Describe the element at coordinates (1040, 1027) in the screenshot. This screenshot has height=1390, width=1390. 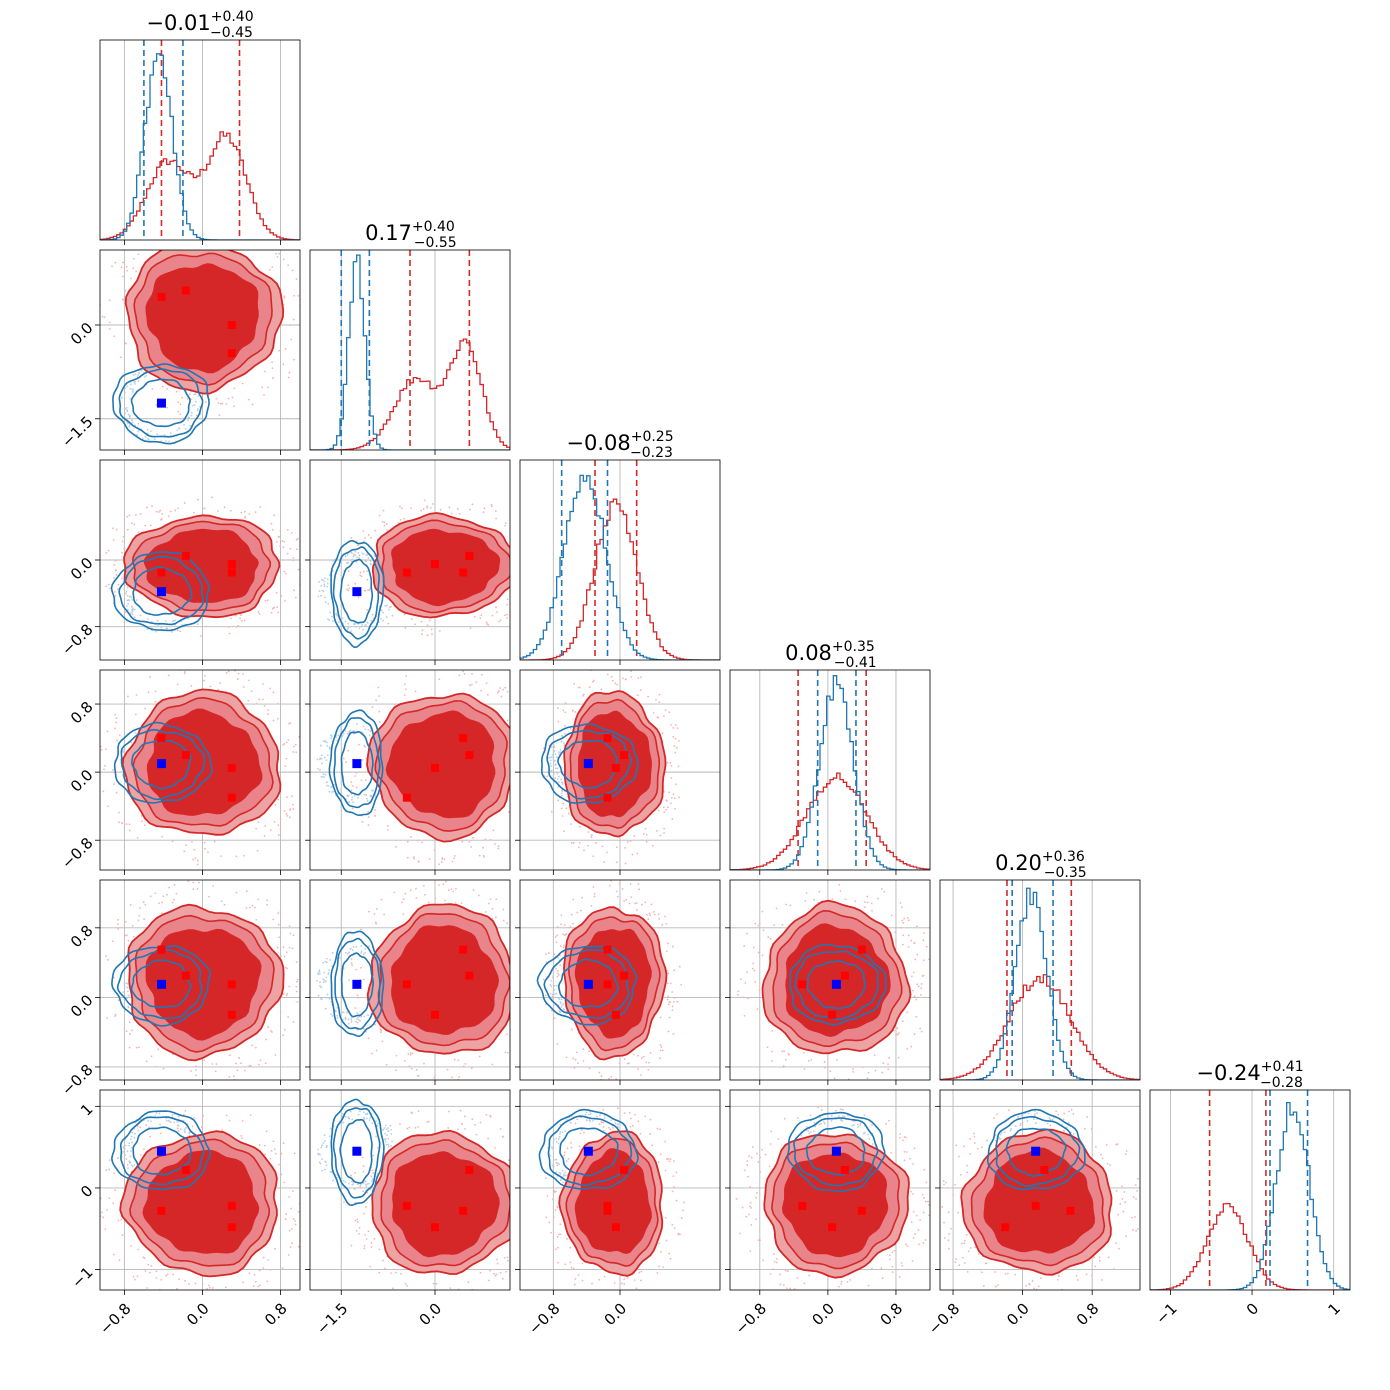
I see `red-histogram` at that location.